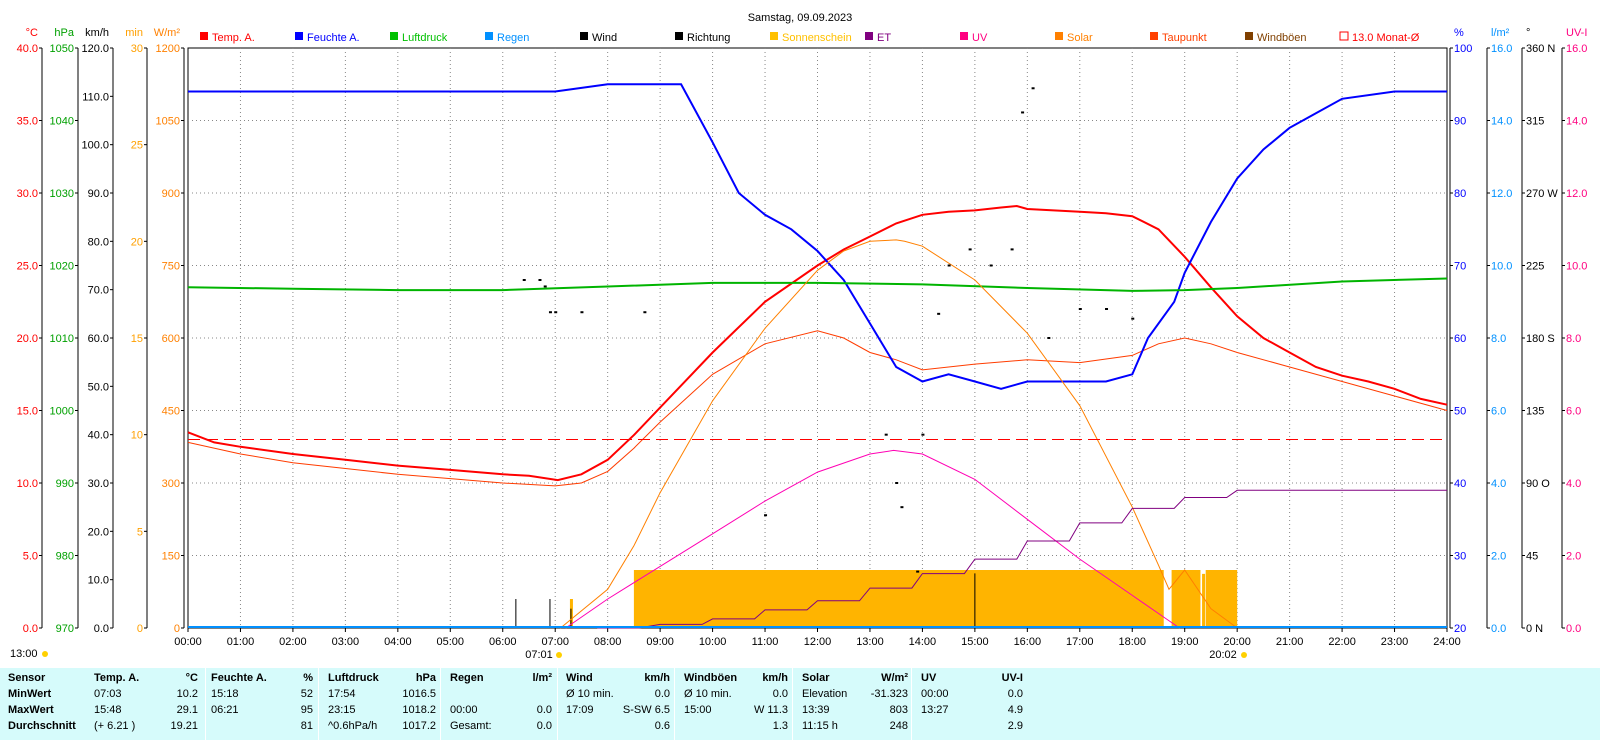 The width and height of the screenshot is (1600, 740). Describe the element at coordinates (62, 49) in the screenshot. I see `pressure-axis-tick-label: 1050` at that location.